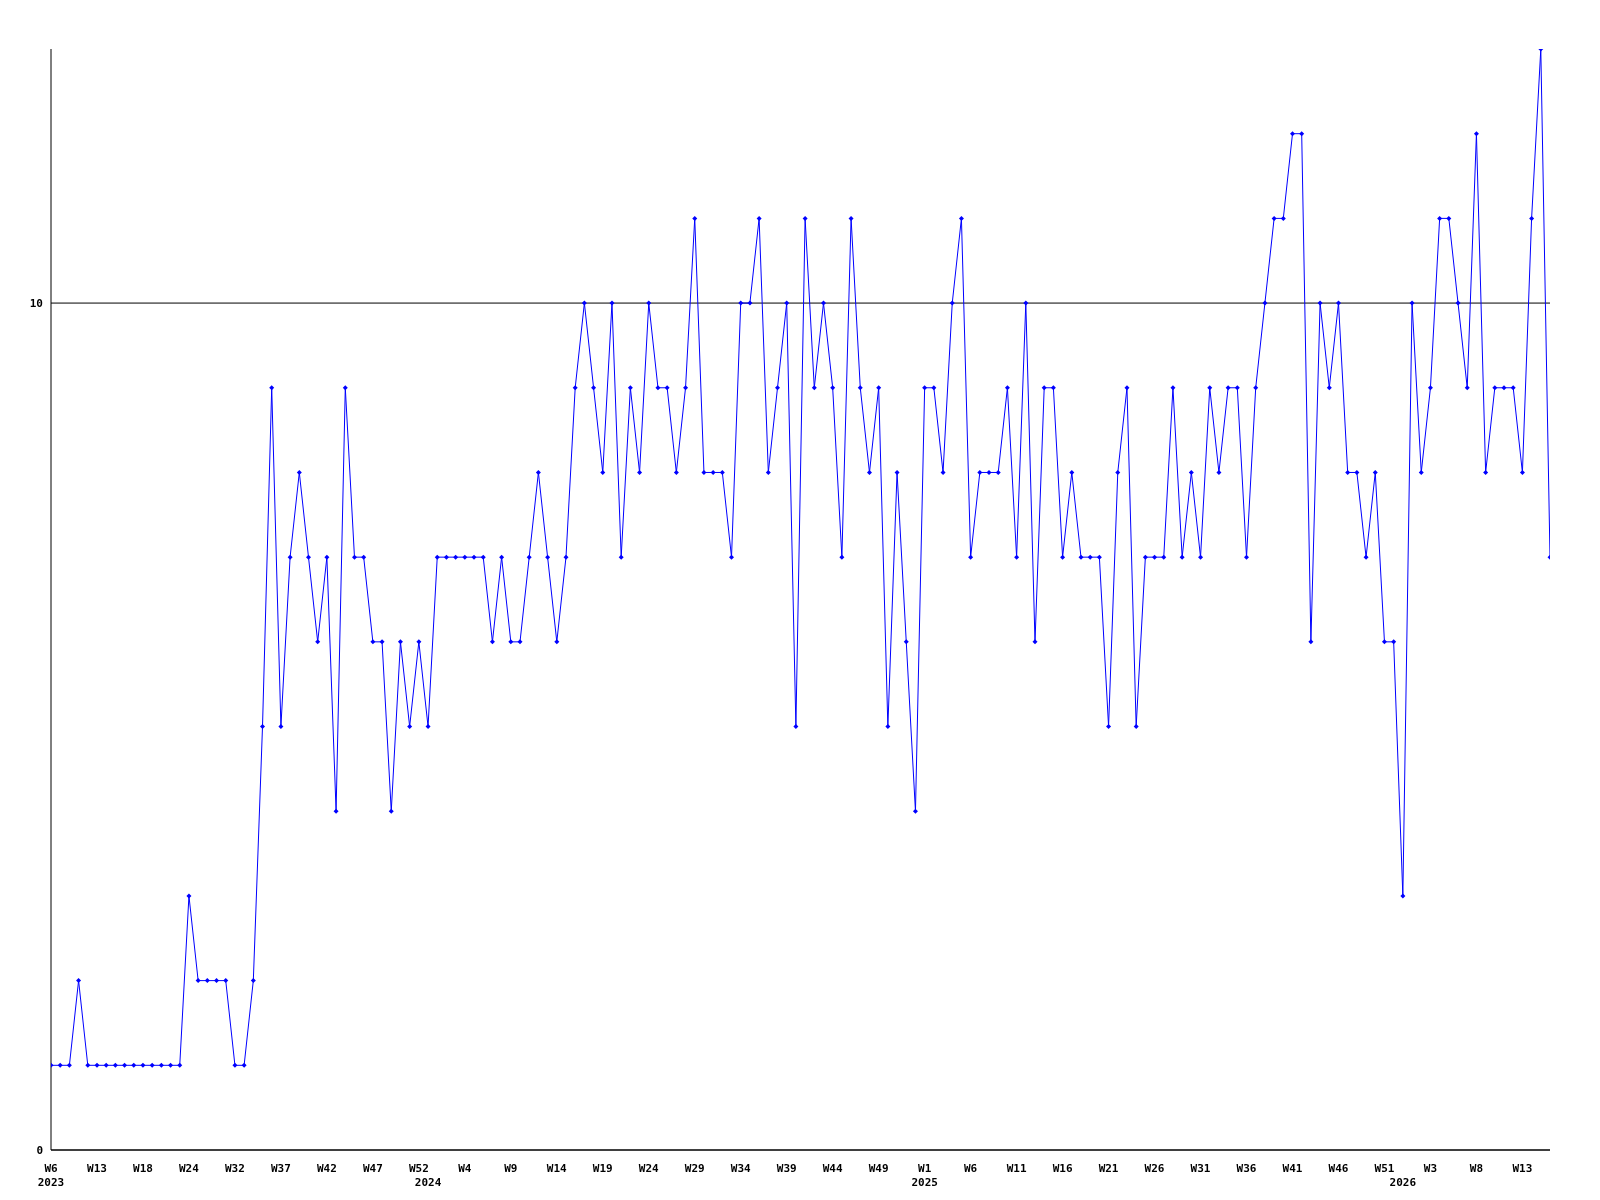 The image size is (1600, 1200). Describe the element at coordinates (51, 1175) in the screenshot. I see `x-tick-label: W6 2023` at that location.